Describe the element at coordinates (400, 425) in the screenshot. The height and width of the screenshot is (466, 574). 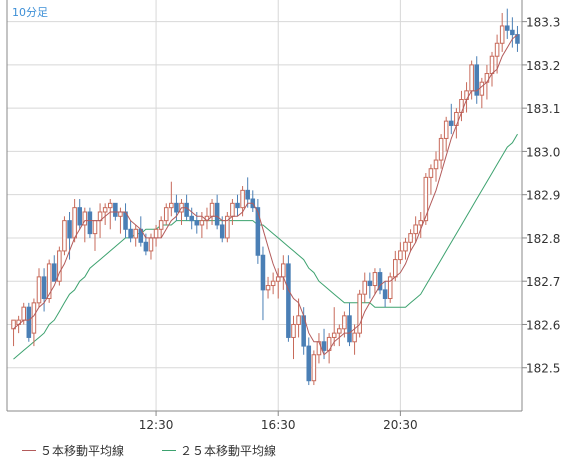
I see `x-tick-label: 20:30` at that location.